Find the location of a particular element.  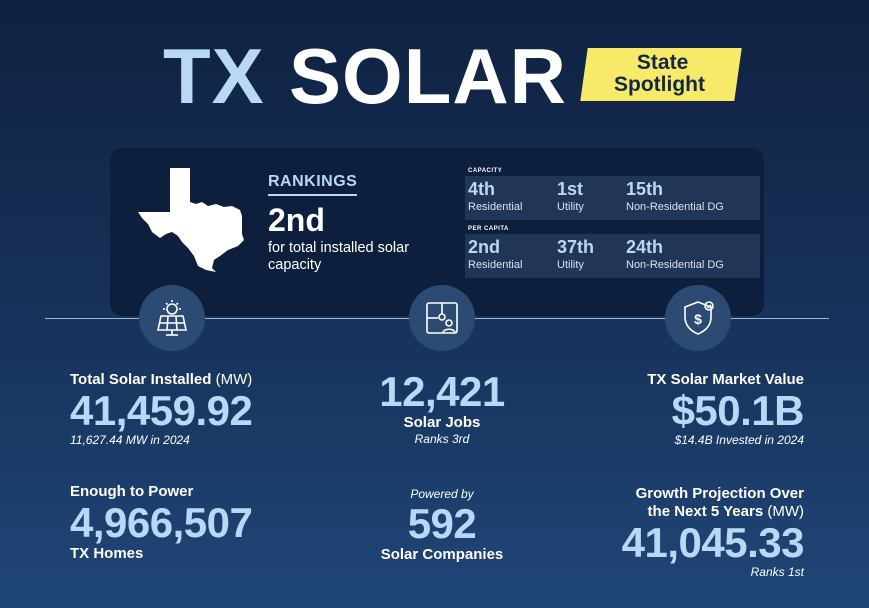

state-spotlight-badge: State Spotlight is located at coordinates (661, 74).